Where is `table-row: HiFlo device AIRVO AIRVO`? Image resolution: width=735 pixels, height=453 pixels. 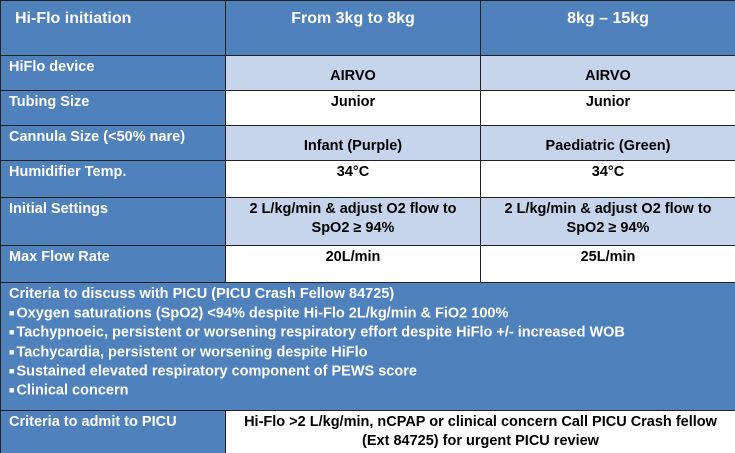
table-row: HiFlo device AIRVO AIRVO is located at coordinates (367, 73).